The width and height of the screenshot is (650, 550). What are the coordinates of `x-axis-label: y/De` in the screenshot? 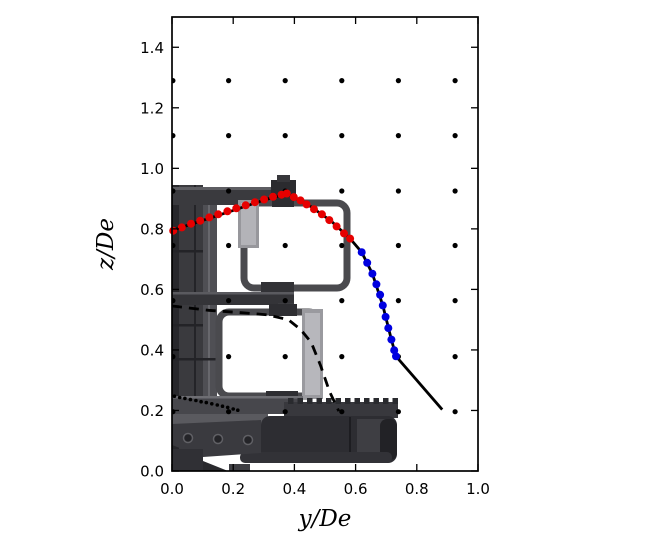 It's located at (325, 519).